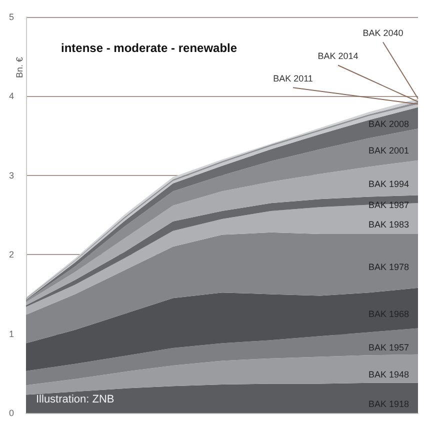 This screenshot has width=430, height=421. I want to click on y-tick-label: 2, so click(11, 255).